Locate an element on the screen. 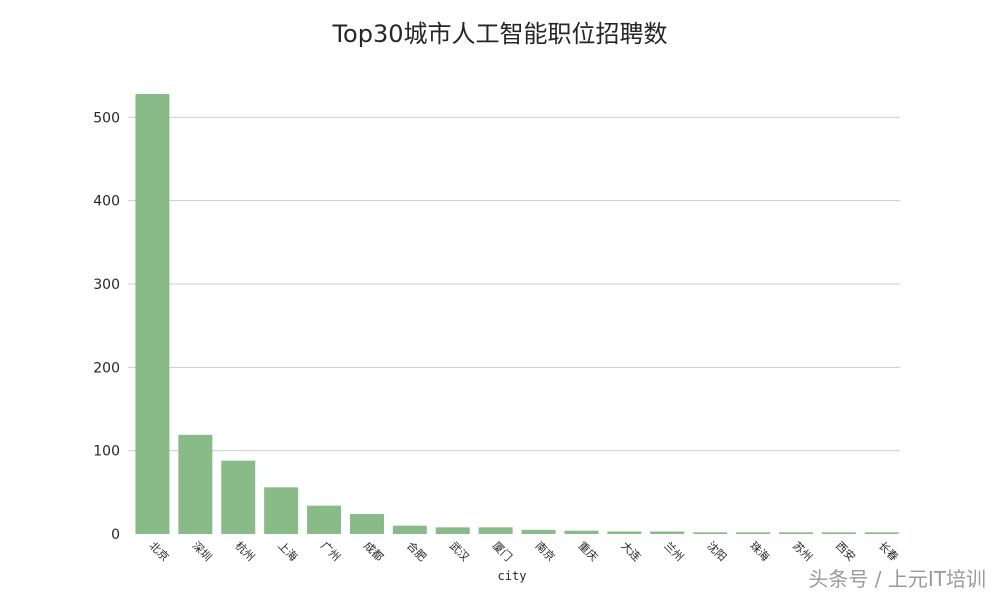 The width and height of the screenshot is (1000, 600). watermark: 头条号 / 上元IT培训 is located at coordinates (897, 579).